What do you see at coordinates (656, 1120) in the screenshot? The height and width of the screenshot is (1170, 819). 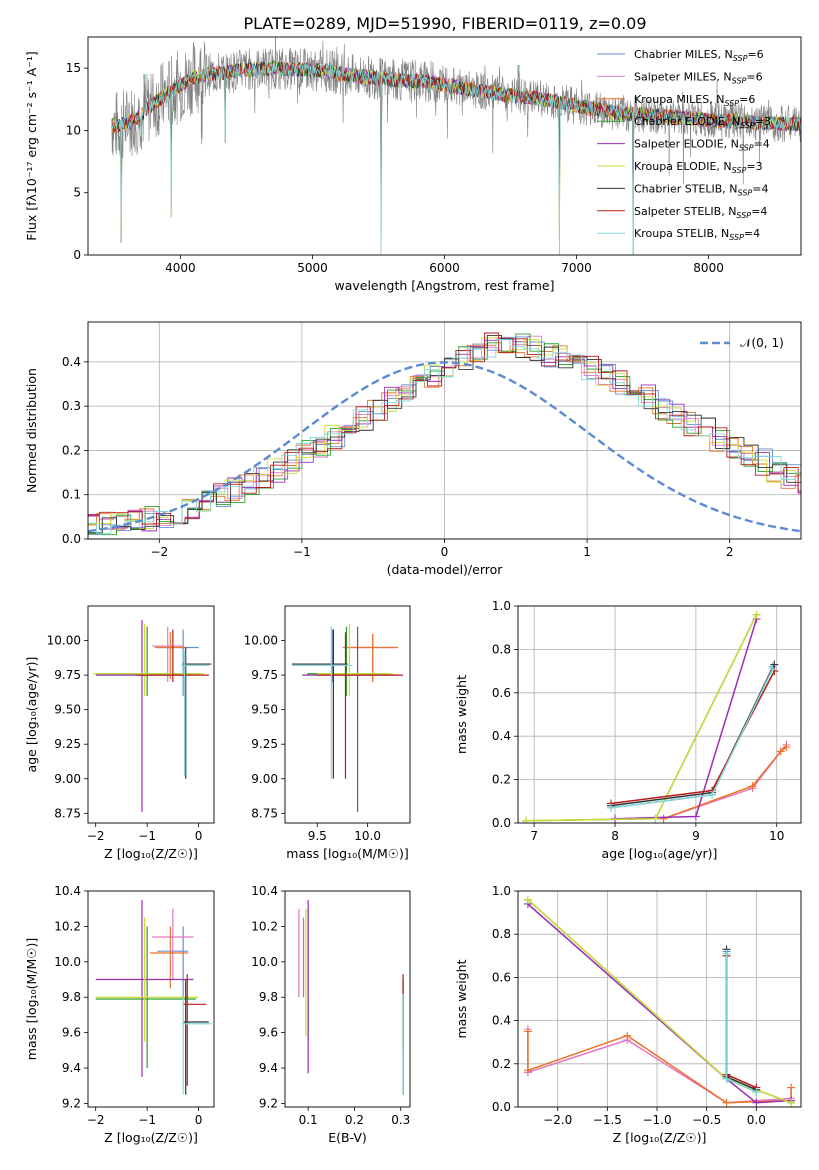 I see `x-tick-label: −1.0` at bounding box center [656, 1120].